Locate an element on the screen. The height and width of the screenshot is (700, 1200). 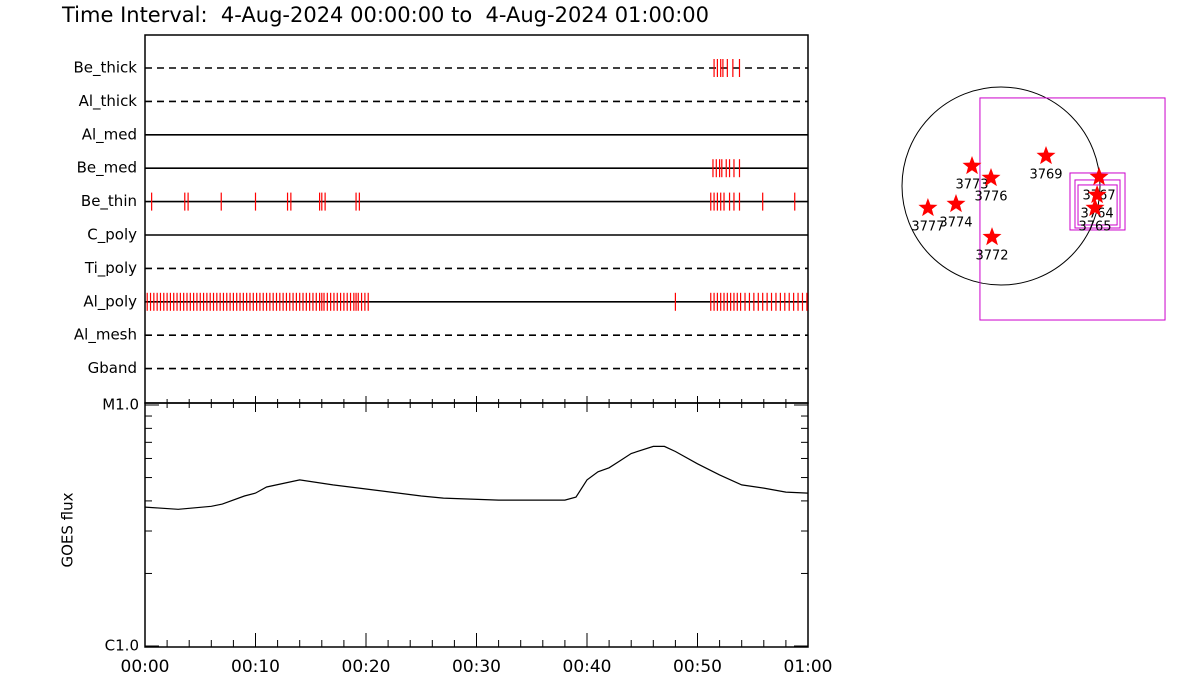
row-label: Gband is located at coordinates (112, 368).